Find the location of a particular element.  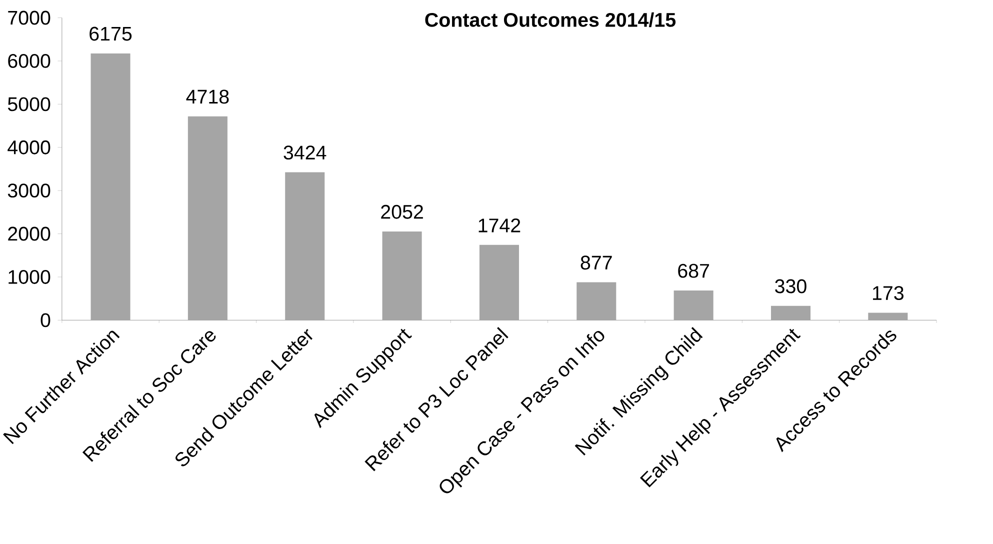

y-tick-label: 6000 is located at coordinates (29, 61).